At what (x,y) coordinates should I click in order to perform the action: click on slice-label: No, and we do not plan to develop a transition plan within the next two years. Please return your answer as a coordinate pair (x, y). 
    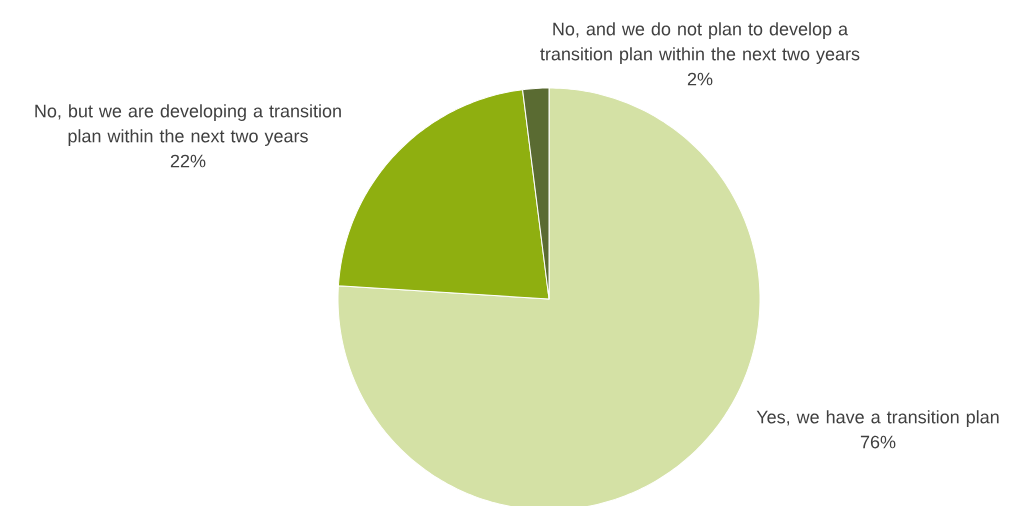
    Looking at the image, I should click on (700, 43).